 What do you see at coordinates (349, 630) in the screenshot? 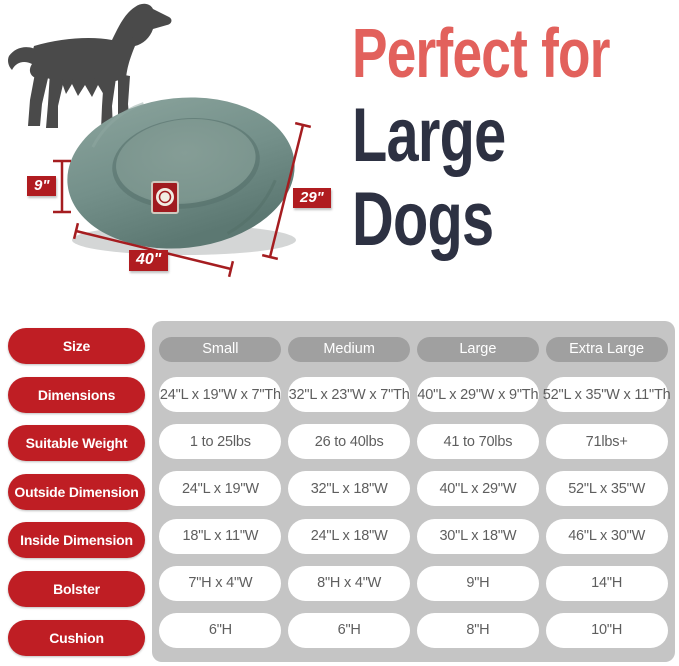
I see `table-cell-cushion-medium: 6"H` at bounding box center [349, 630].